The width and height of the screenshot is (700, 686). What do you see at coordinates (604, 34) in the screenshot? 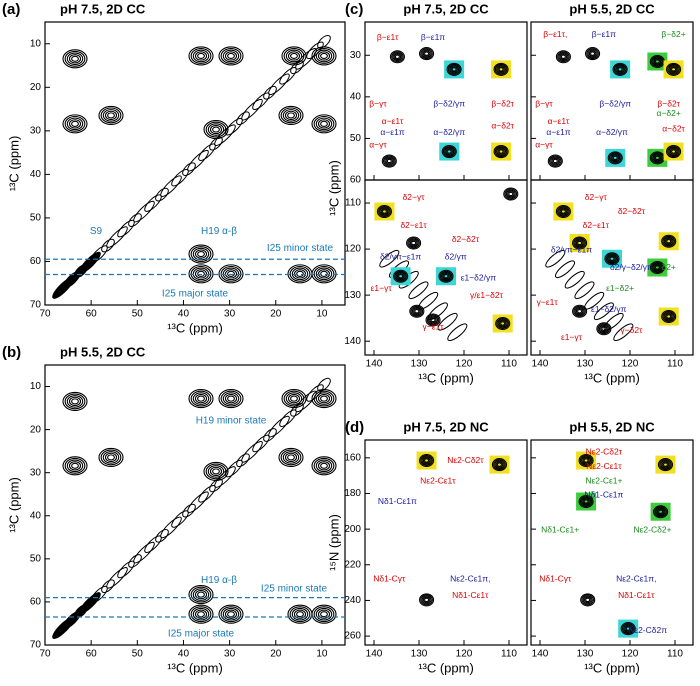
I see `annotation: β−ε1π` at bounding box center [604, 34].